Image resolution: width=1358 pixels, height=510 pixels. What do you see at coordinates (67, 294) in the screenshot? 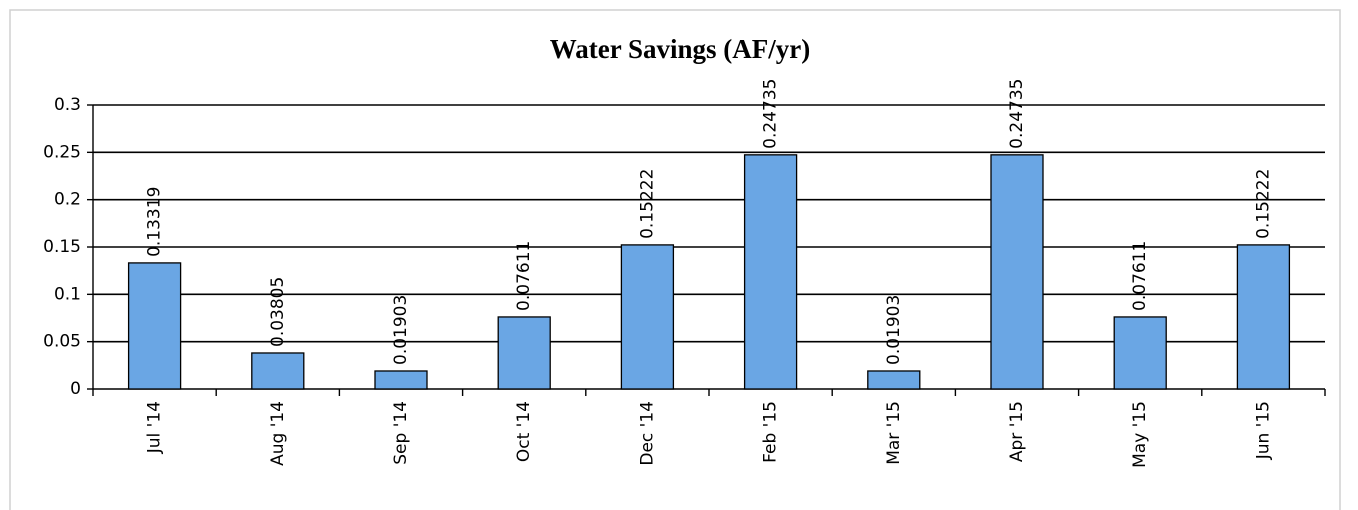
I see `y-tick-label: 0.1` at bounding box center [67, 294].